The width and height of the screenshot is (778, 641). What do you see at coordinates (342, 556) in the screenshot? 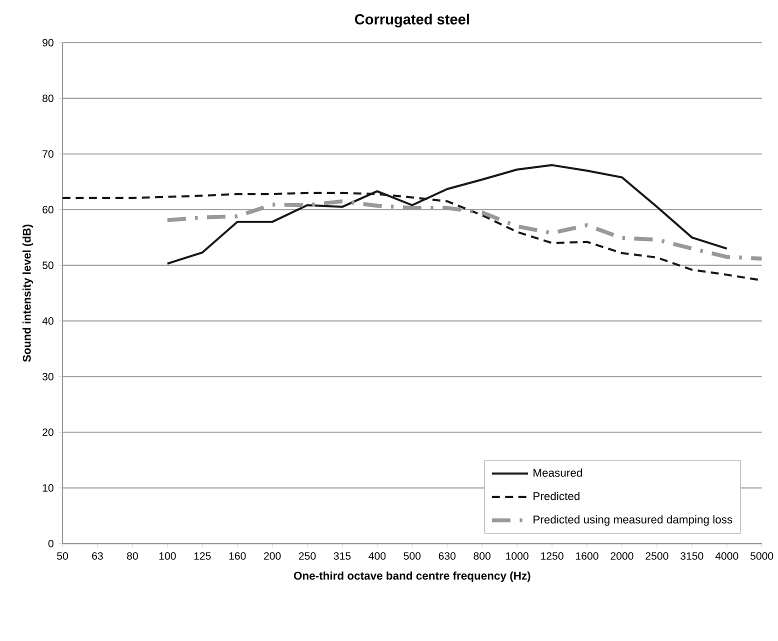
I see `x-tick-label: 315` at bounding box center [342, 556].